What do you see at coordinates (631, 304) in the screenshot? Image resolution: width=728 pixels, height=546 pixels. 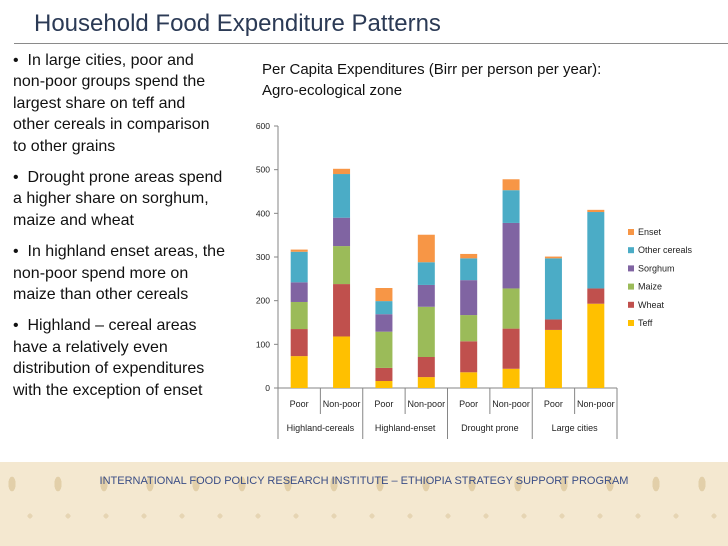 I see `legend-swatch-wheat` at bounding box center [631, 304].